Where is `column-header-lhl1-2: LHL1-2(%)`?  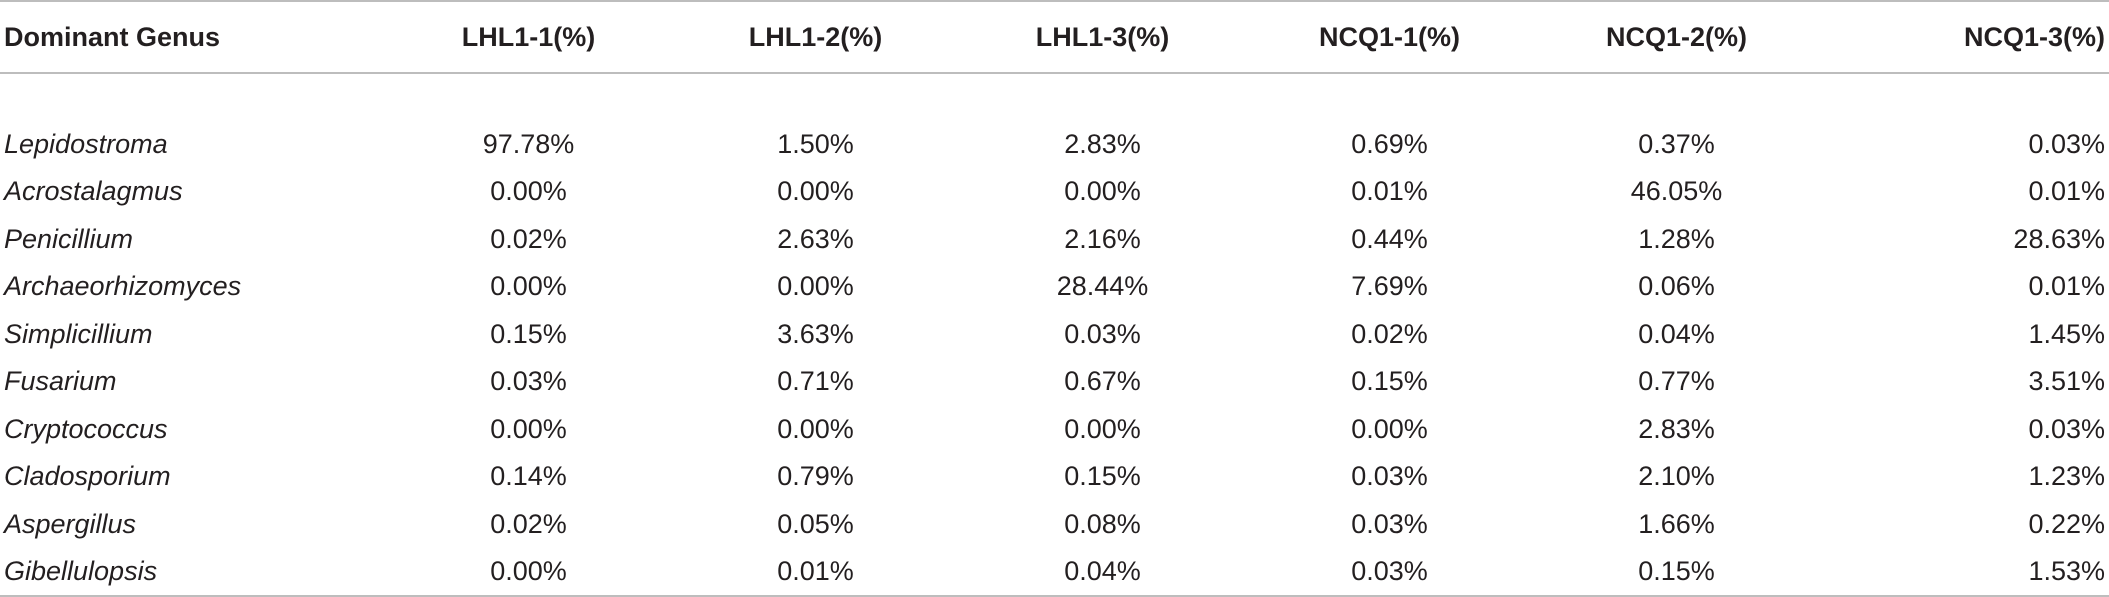
column-header-lhl1-2: LHL1-2(%) is located at coordinates (815, 37).